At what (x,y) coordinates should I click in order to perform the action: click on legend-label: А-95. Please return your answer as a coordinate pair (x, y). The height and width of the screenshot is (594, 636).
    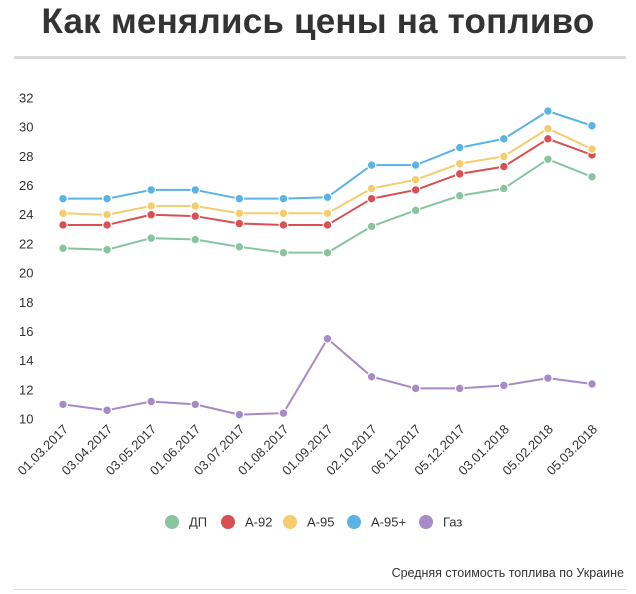
    Looking at the image, I should click on (320, 522).